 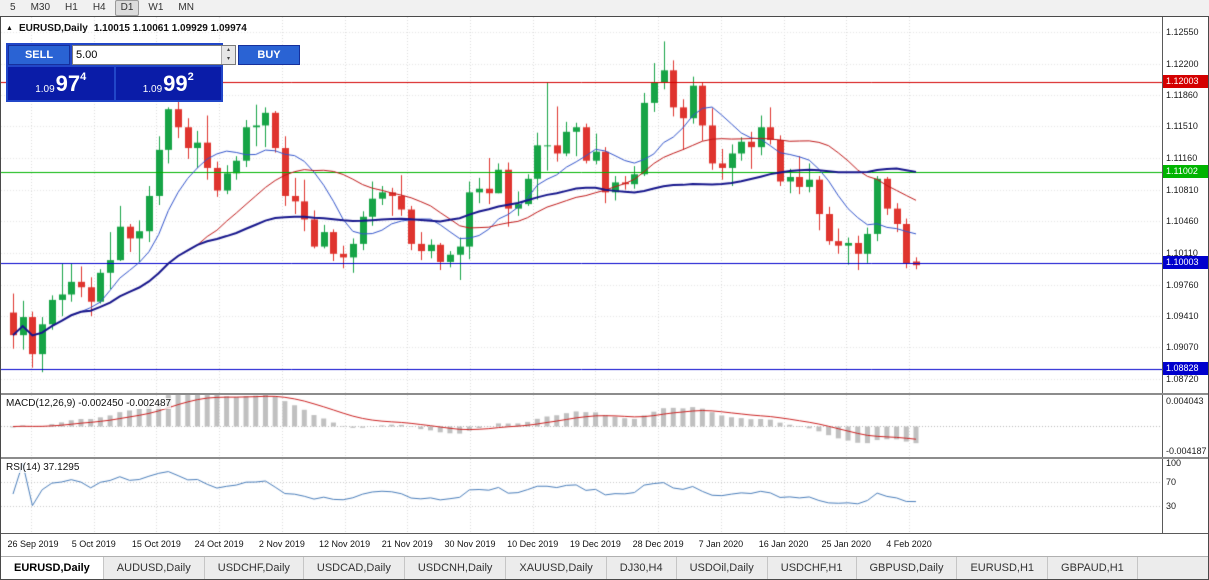 I want to click on rsi-canvas, so click(x=581, y=496).